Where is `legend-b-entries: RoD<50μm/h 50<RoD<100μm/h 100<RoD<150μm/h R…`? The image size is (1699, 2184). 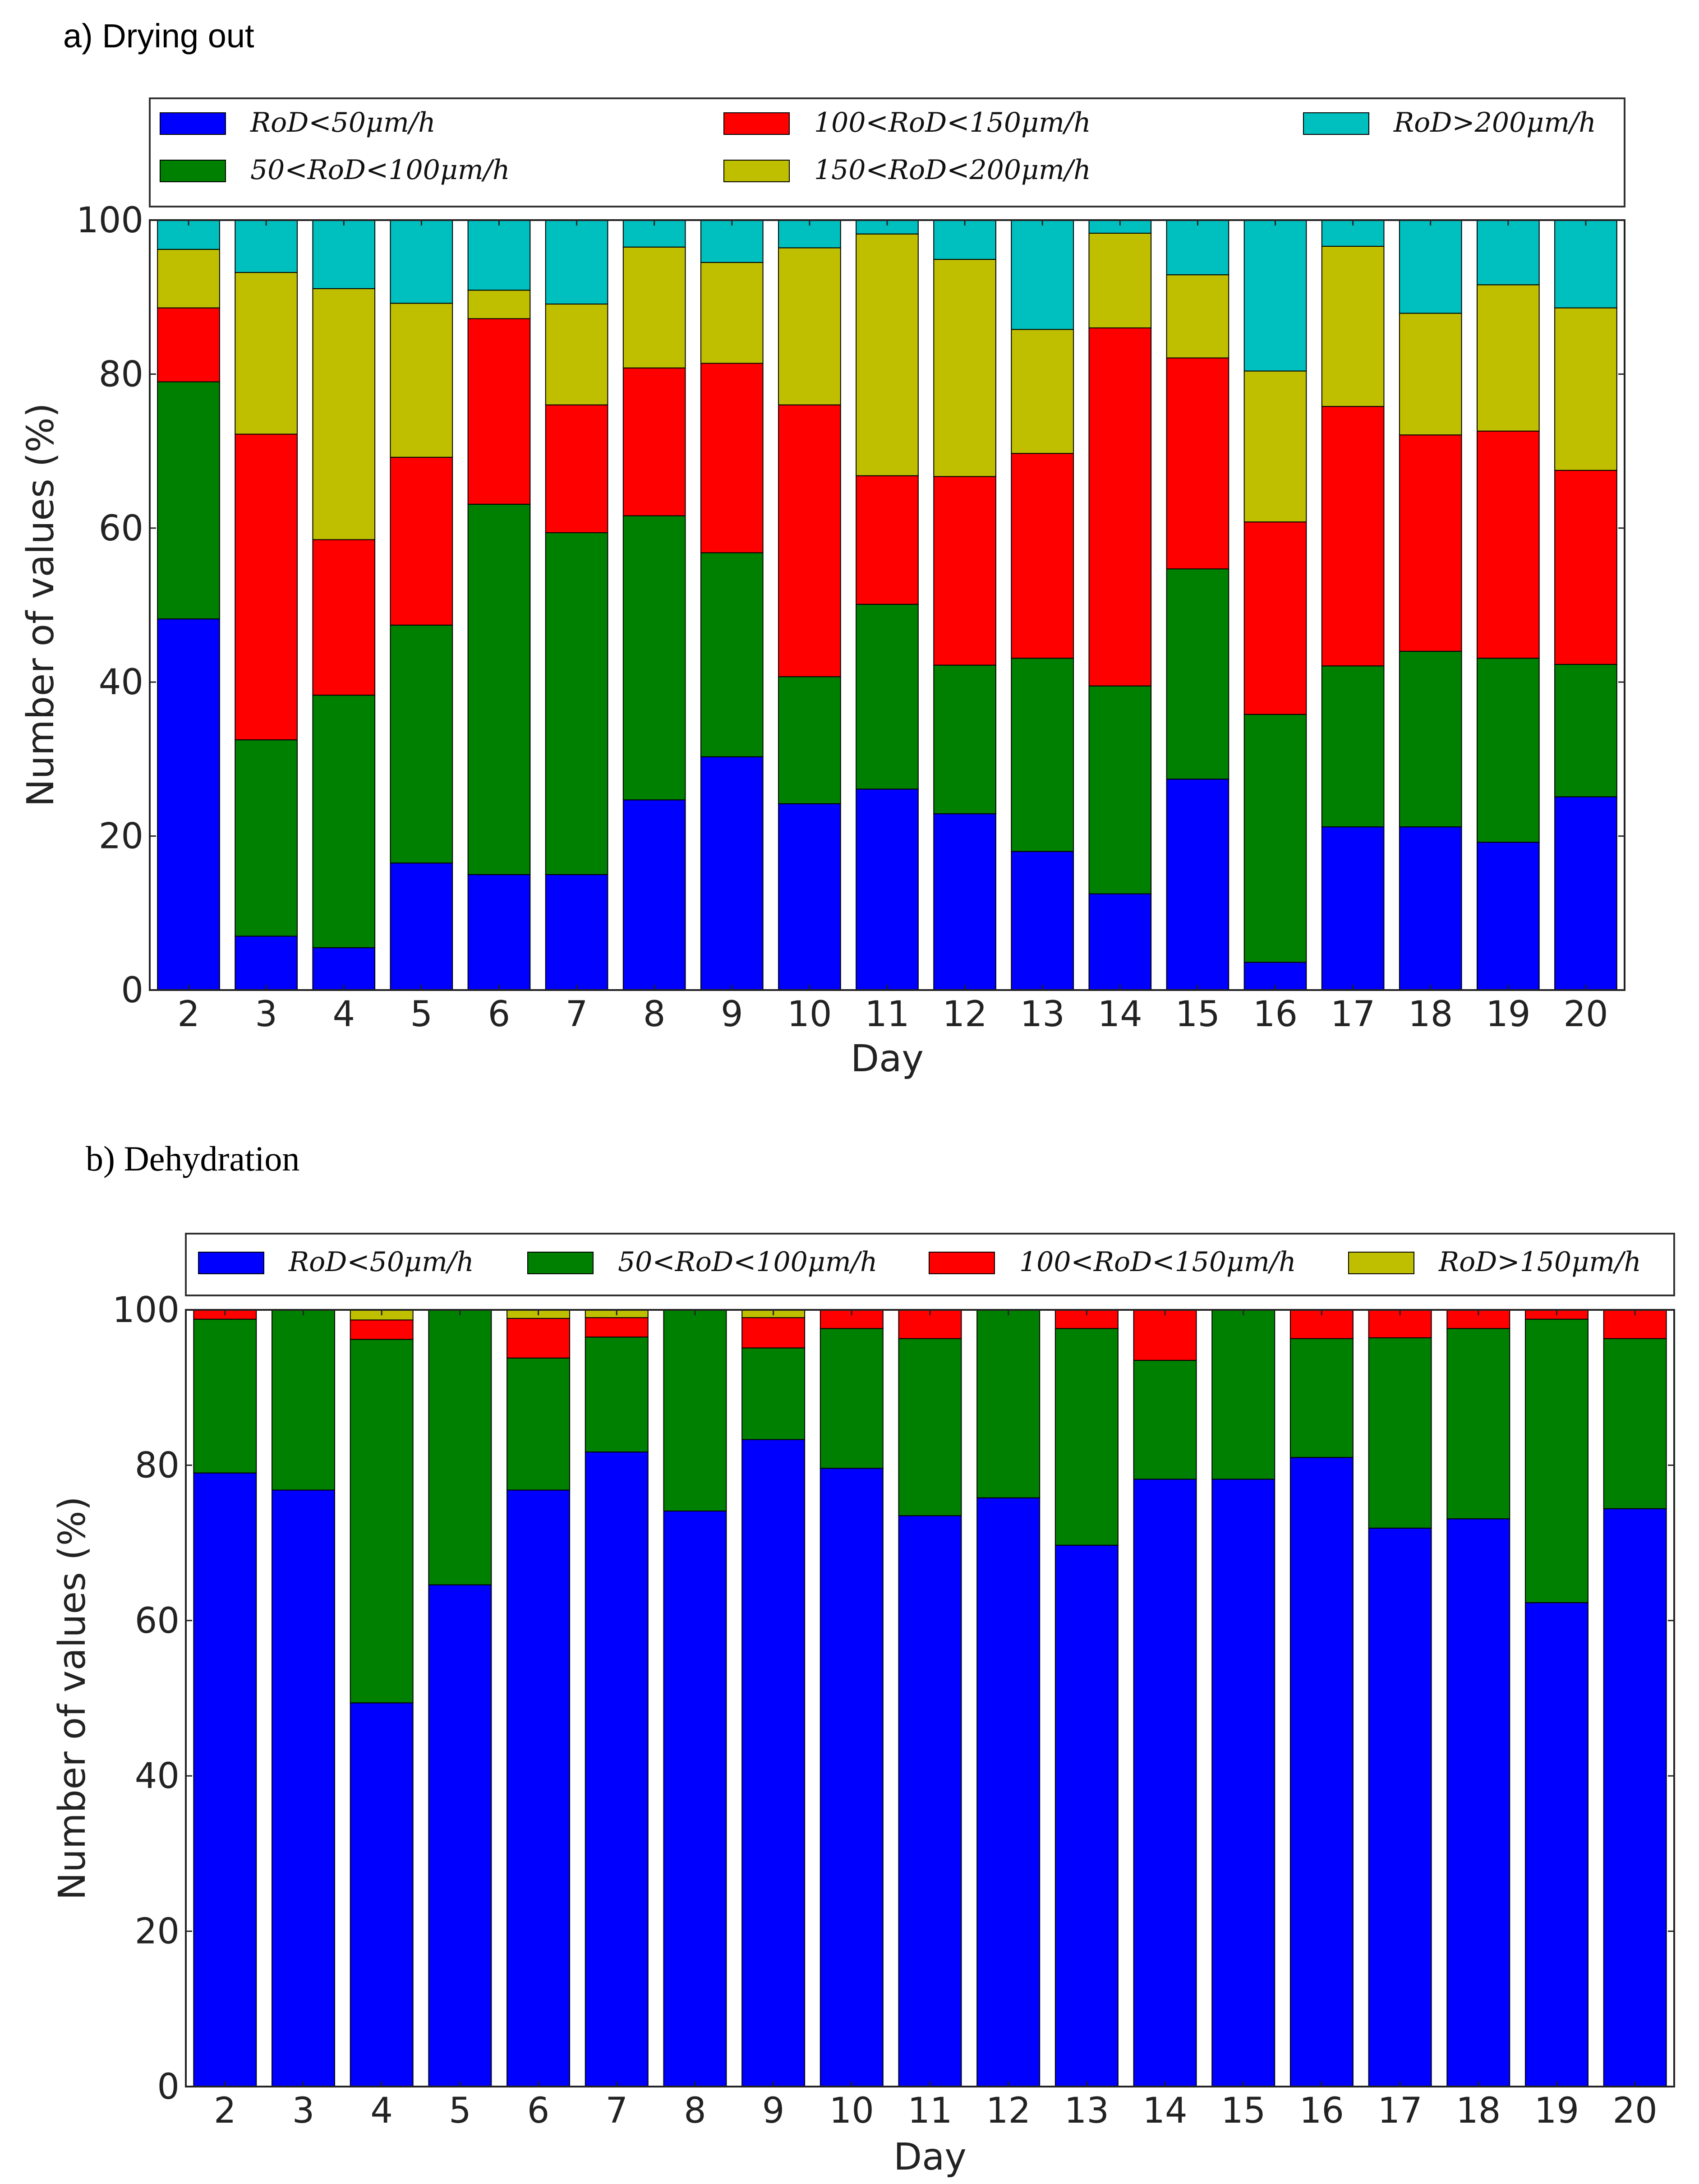 legend-b-entries: RoD<50μm/h 50<RoD<100μm/h 100<RoD<150μm/h R… is located at coordinates (919, 1262).